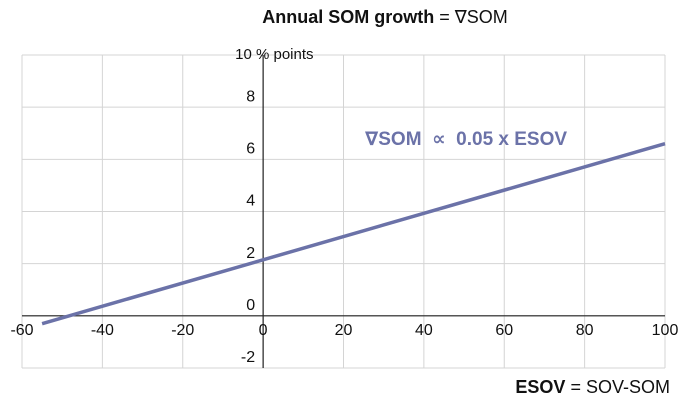 This screenshot has height=407, width=682. I want to click on y-tick-label: 2, so click(250, 253).